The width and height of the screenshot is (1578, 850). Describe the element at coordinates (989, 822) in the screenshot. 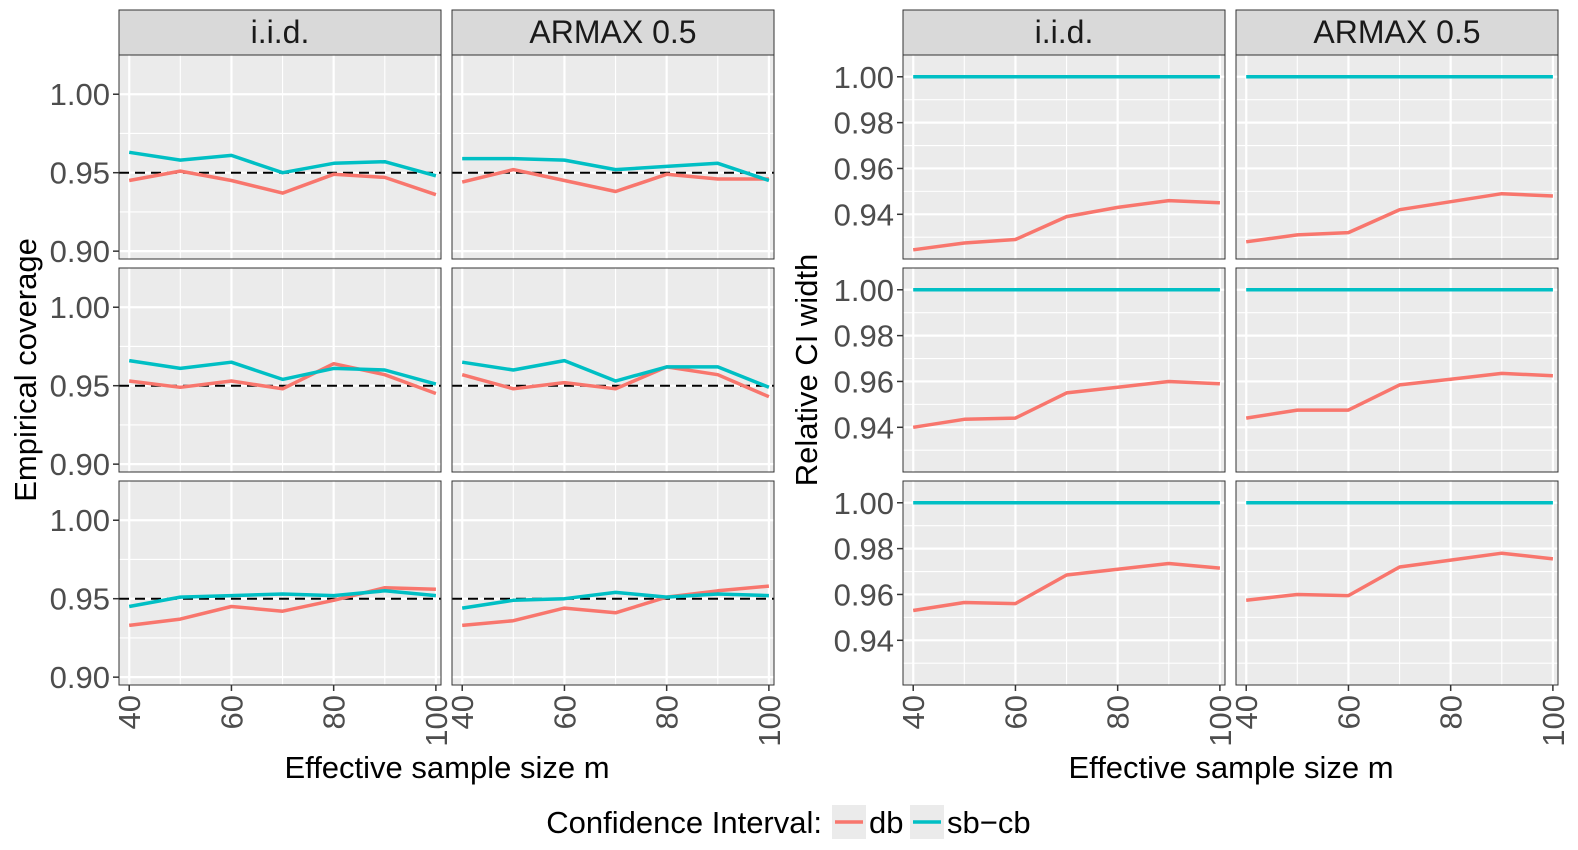

I see `legend-label-sb_cb: sb−cb` at that location.